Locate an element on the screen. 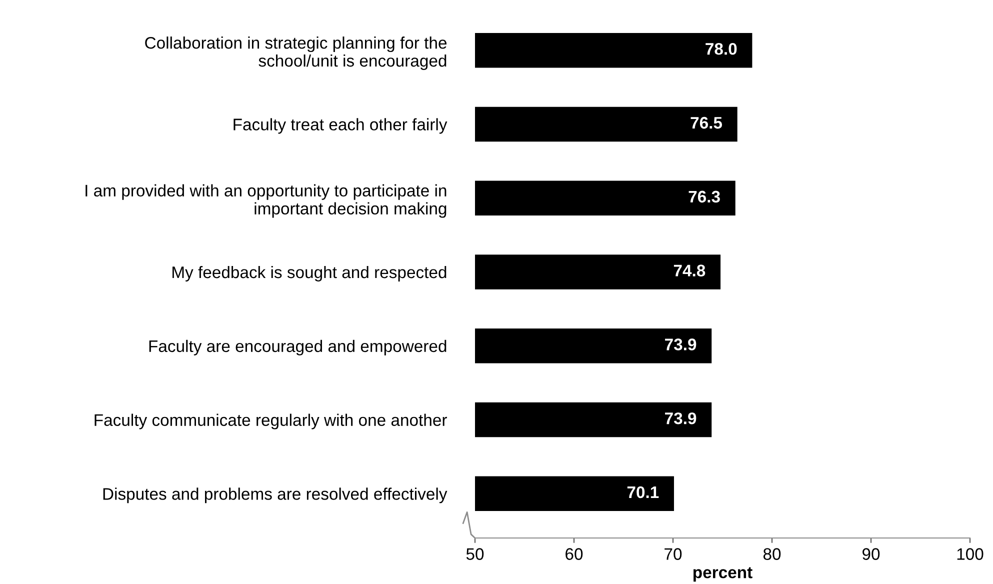 This screenshot has width=993, height=584. x-tick-label: 50 is located at coordinates (475, 554).